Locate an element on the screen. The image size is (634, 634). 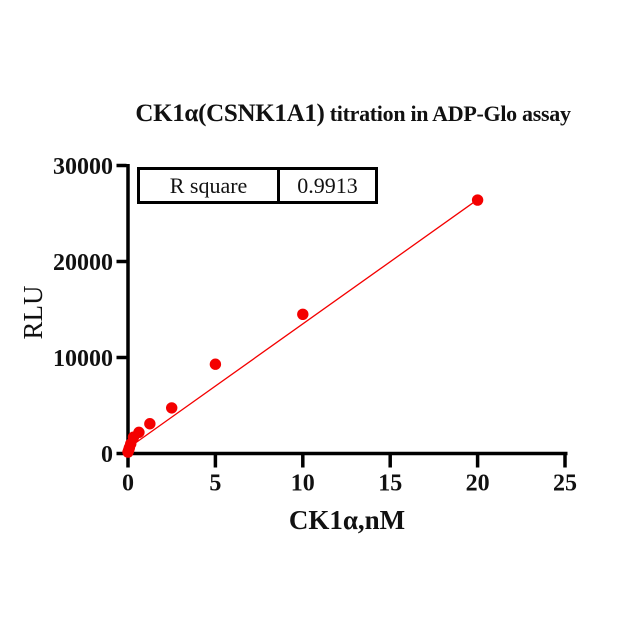
chart-title-sub: titration in ADP-Glo assay is located at coordinates (447, 113).